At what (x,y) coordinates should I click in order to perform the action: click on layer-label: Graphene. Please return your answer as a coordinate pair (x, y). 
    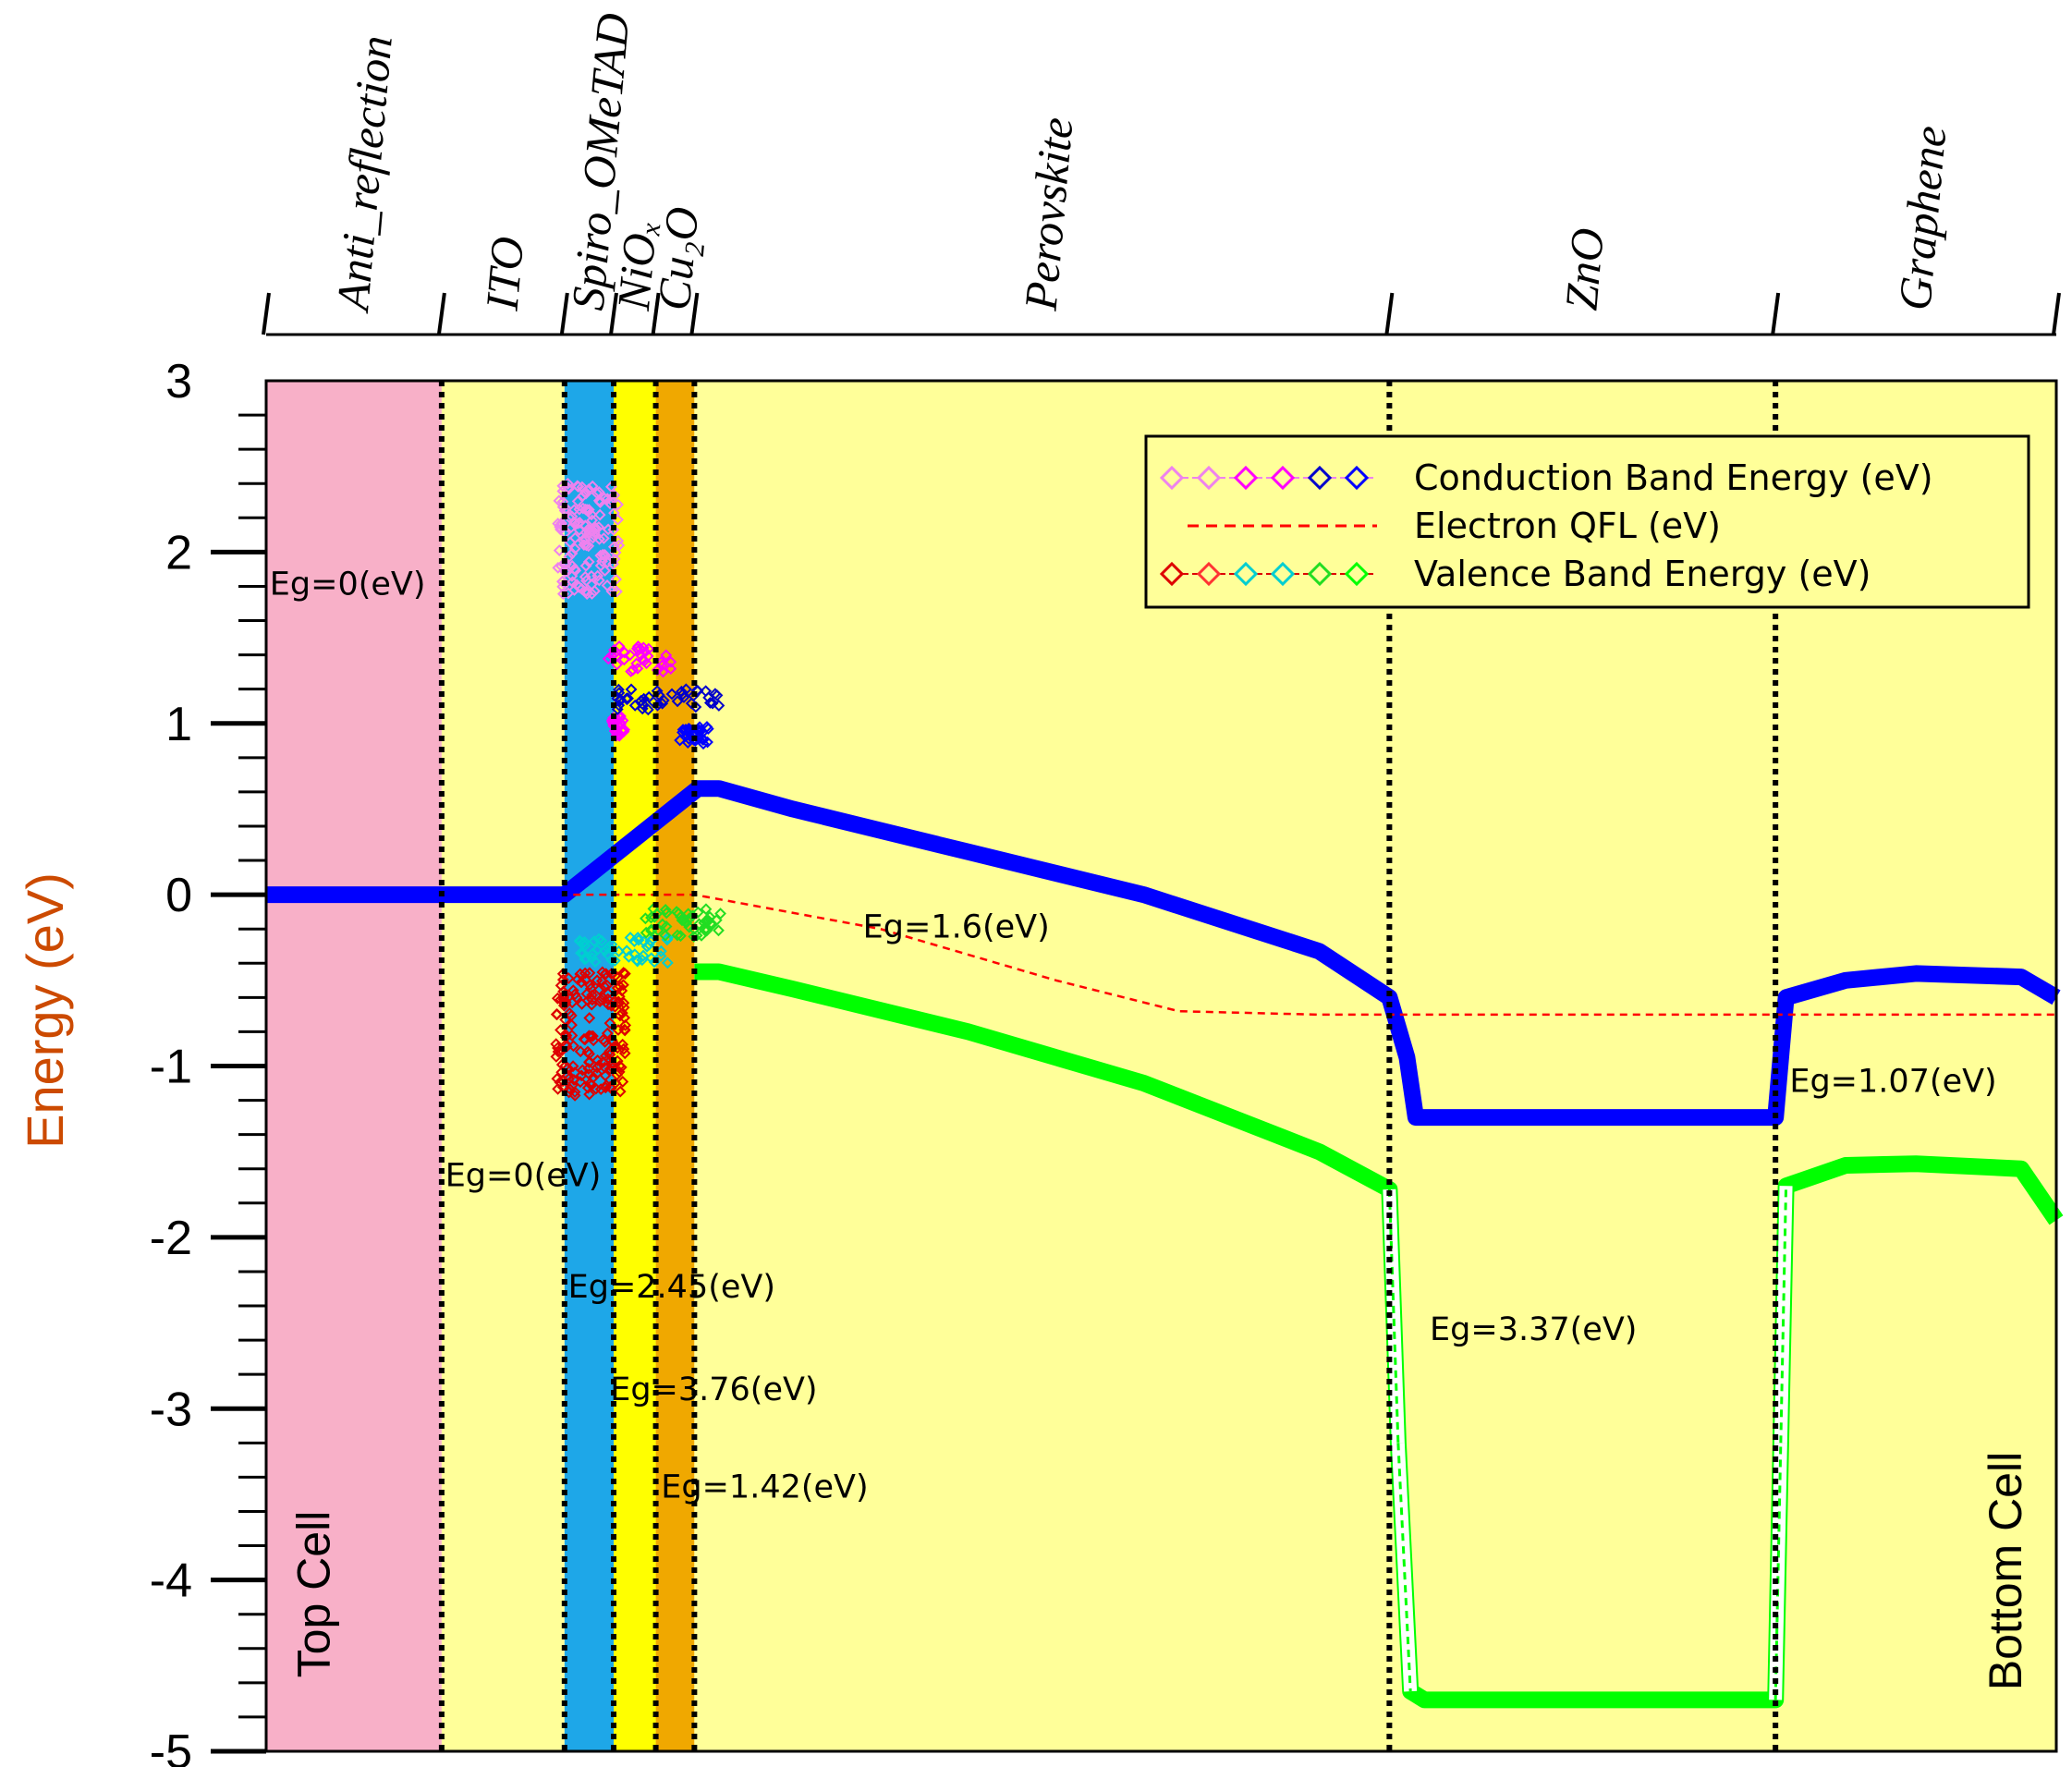
    Looking at the image, I should click on (1922, 218).